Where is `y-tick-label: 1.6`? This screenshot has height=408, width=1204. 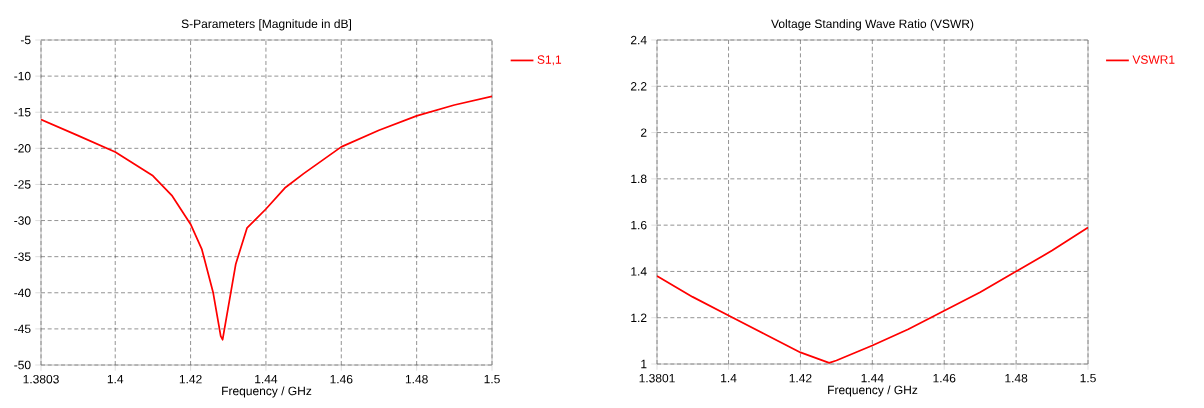
y-tick-label: 1.6 is located at coordinates (639, 225).